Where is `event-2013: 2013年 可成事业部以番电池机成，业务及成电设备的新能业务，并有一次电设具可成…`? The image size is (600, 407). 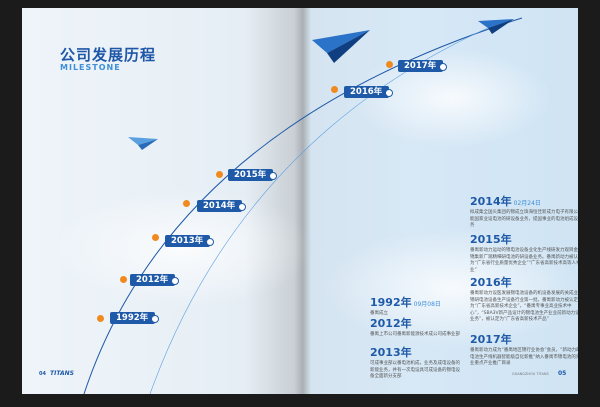
event-2013: 2013年 可成事业部以番电池机成，业务及成电设备的新能业务，并有一次电设具可成… is located at coordinates (415, 362).